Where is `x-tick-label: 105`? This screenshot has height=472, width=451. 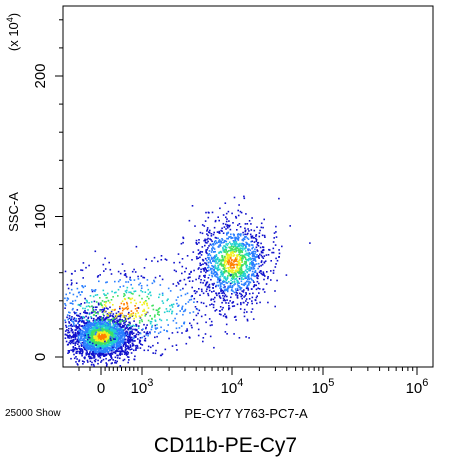 x-tick-label: 105 is located at coordinates (323, 387).